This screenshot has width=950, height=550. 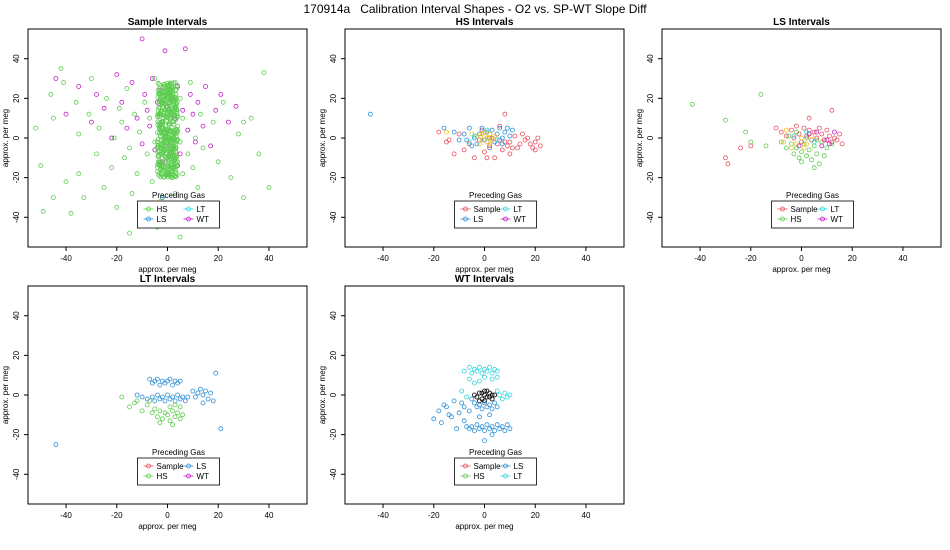 What do you see at coordinates (202, 466) in the screenshot?
I see `legend-entry-label: LS` at bounding box center [202, 466].